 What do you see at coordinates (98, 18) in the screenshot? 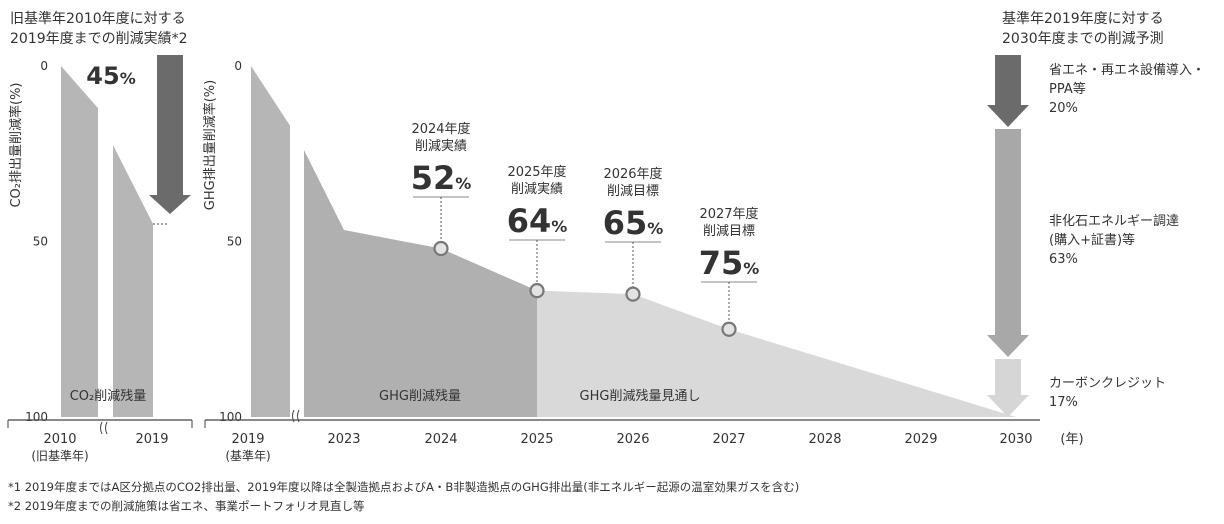
I see `left-header-line1: 旧基準年2010年度に対する` at bounding box center [98, 18].